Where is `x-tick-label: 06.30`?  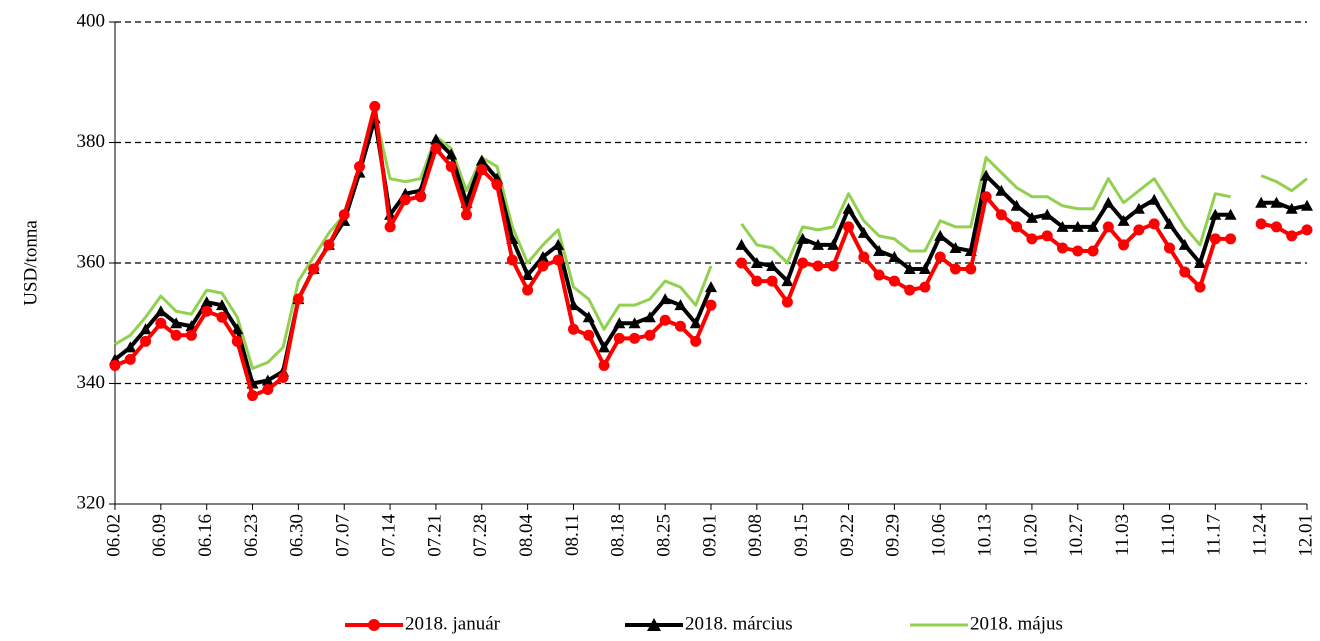
x-tick-label: 06.30 is located at coordinates (297, 535).